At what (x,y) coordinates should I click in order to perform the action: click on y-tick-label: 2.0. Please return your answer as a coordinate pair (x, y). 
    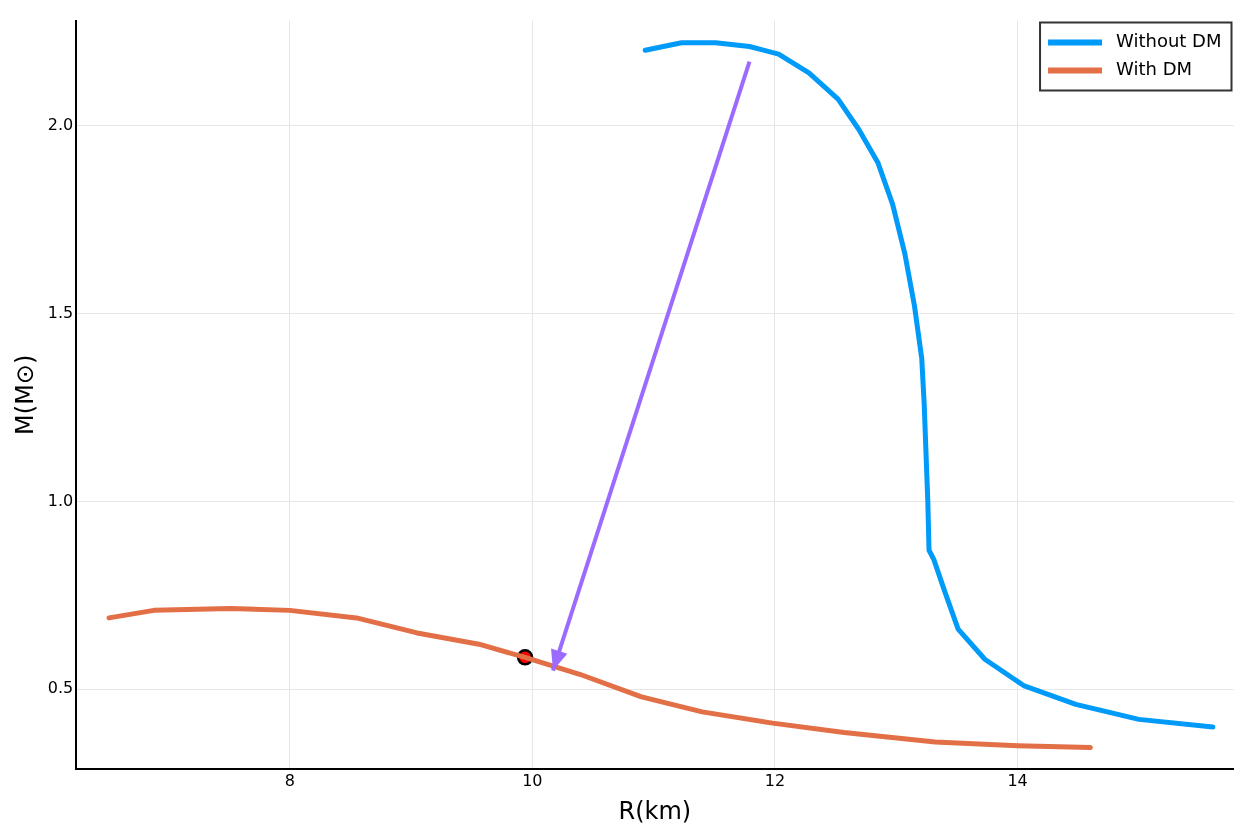
    Looking at the image, I should click on (60, 124).